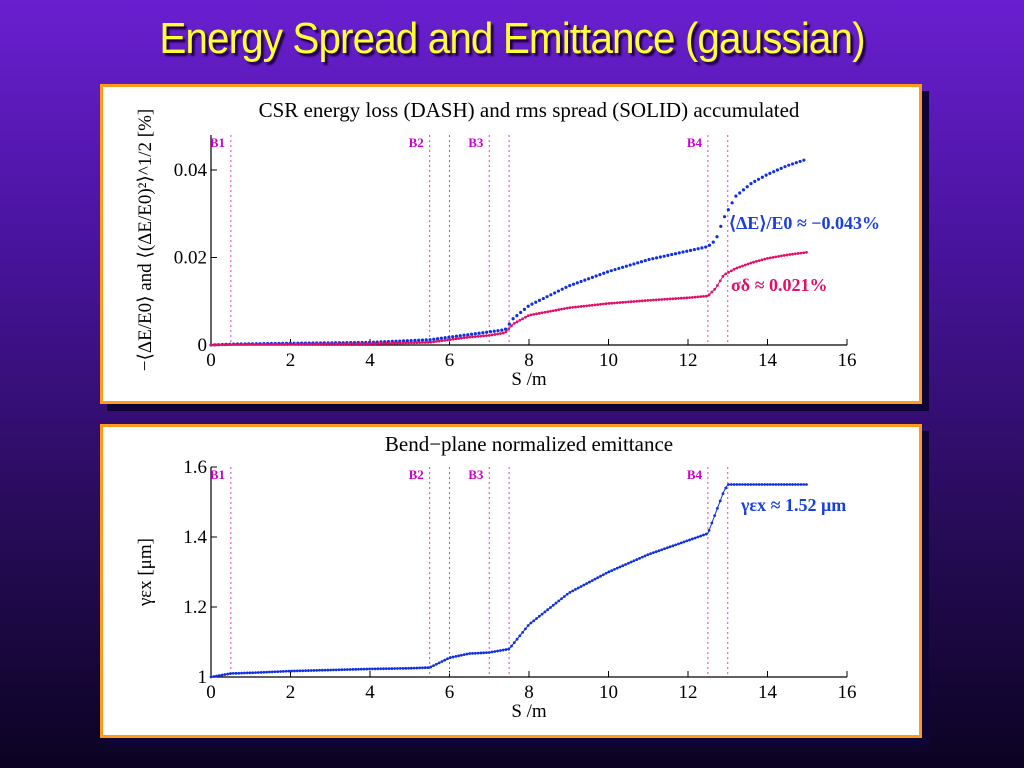  I want to click on chart1-xtick-label: 0, so click(211, 360).